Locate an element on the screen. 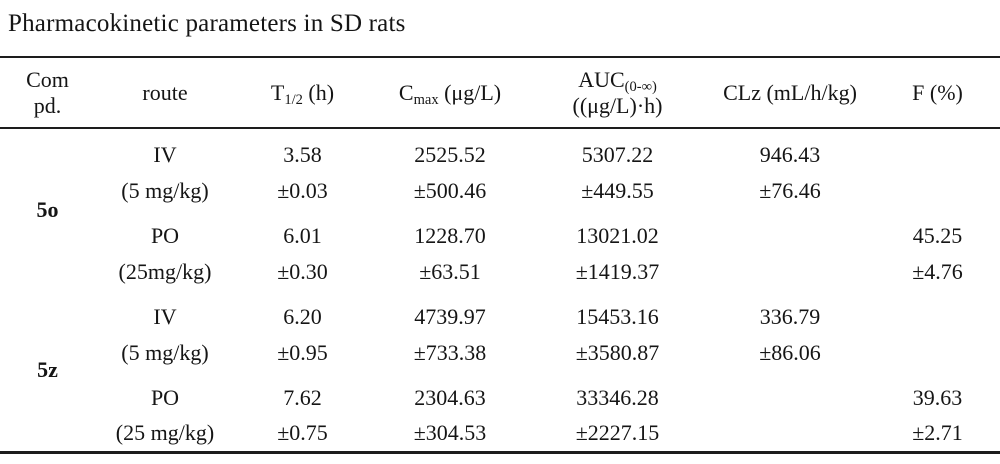  header-clz: CLz (mL/h/kg) is located at coordinates (790, 93).